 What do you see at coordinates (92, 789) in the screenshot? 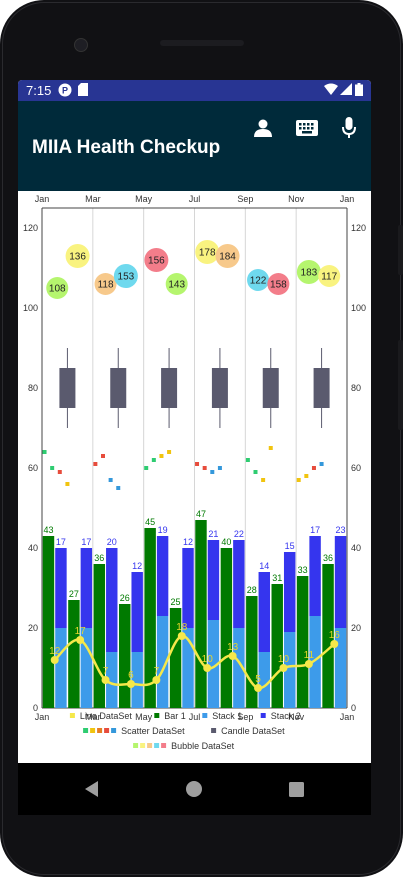
I see `back-icon` at bounding box center [92, 789].